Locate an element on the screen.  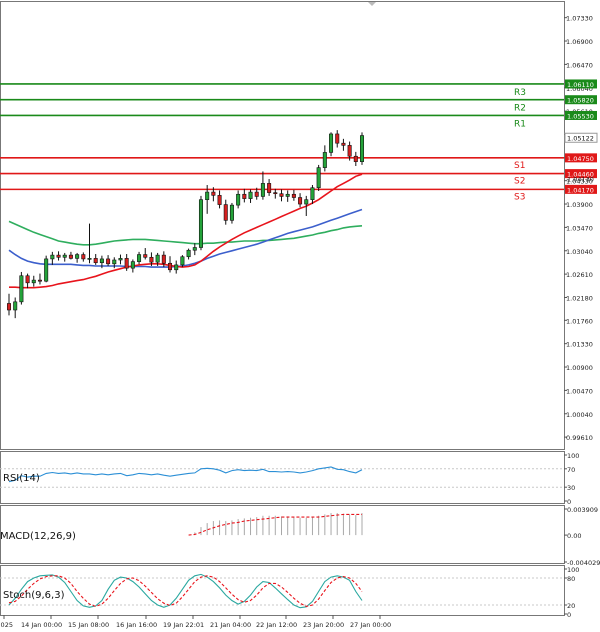
pane-tick-label: 70 is located at coordinates (571, 470).